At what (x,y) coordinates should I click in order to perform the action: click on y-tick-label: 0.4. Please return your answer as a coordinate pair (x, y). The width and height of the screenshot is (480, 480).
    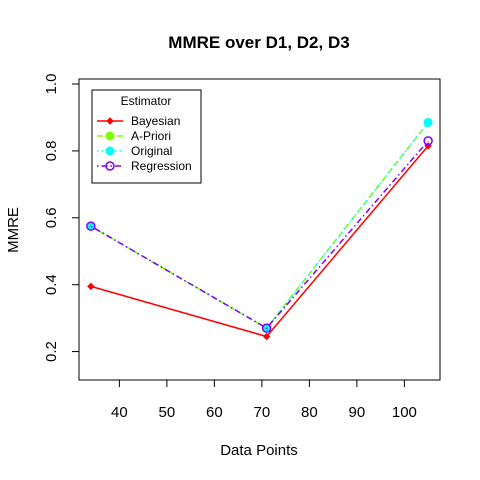
    Looking at the image, I should click on (51, 284).